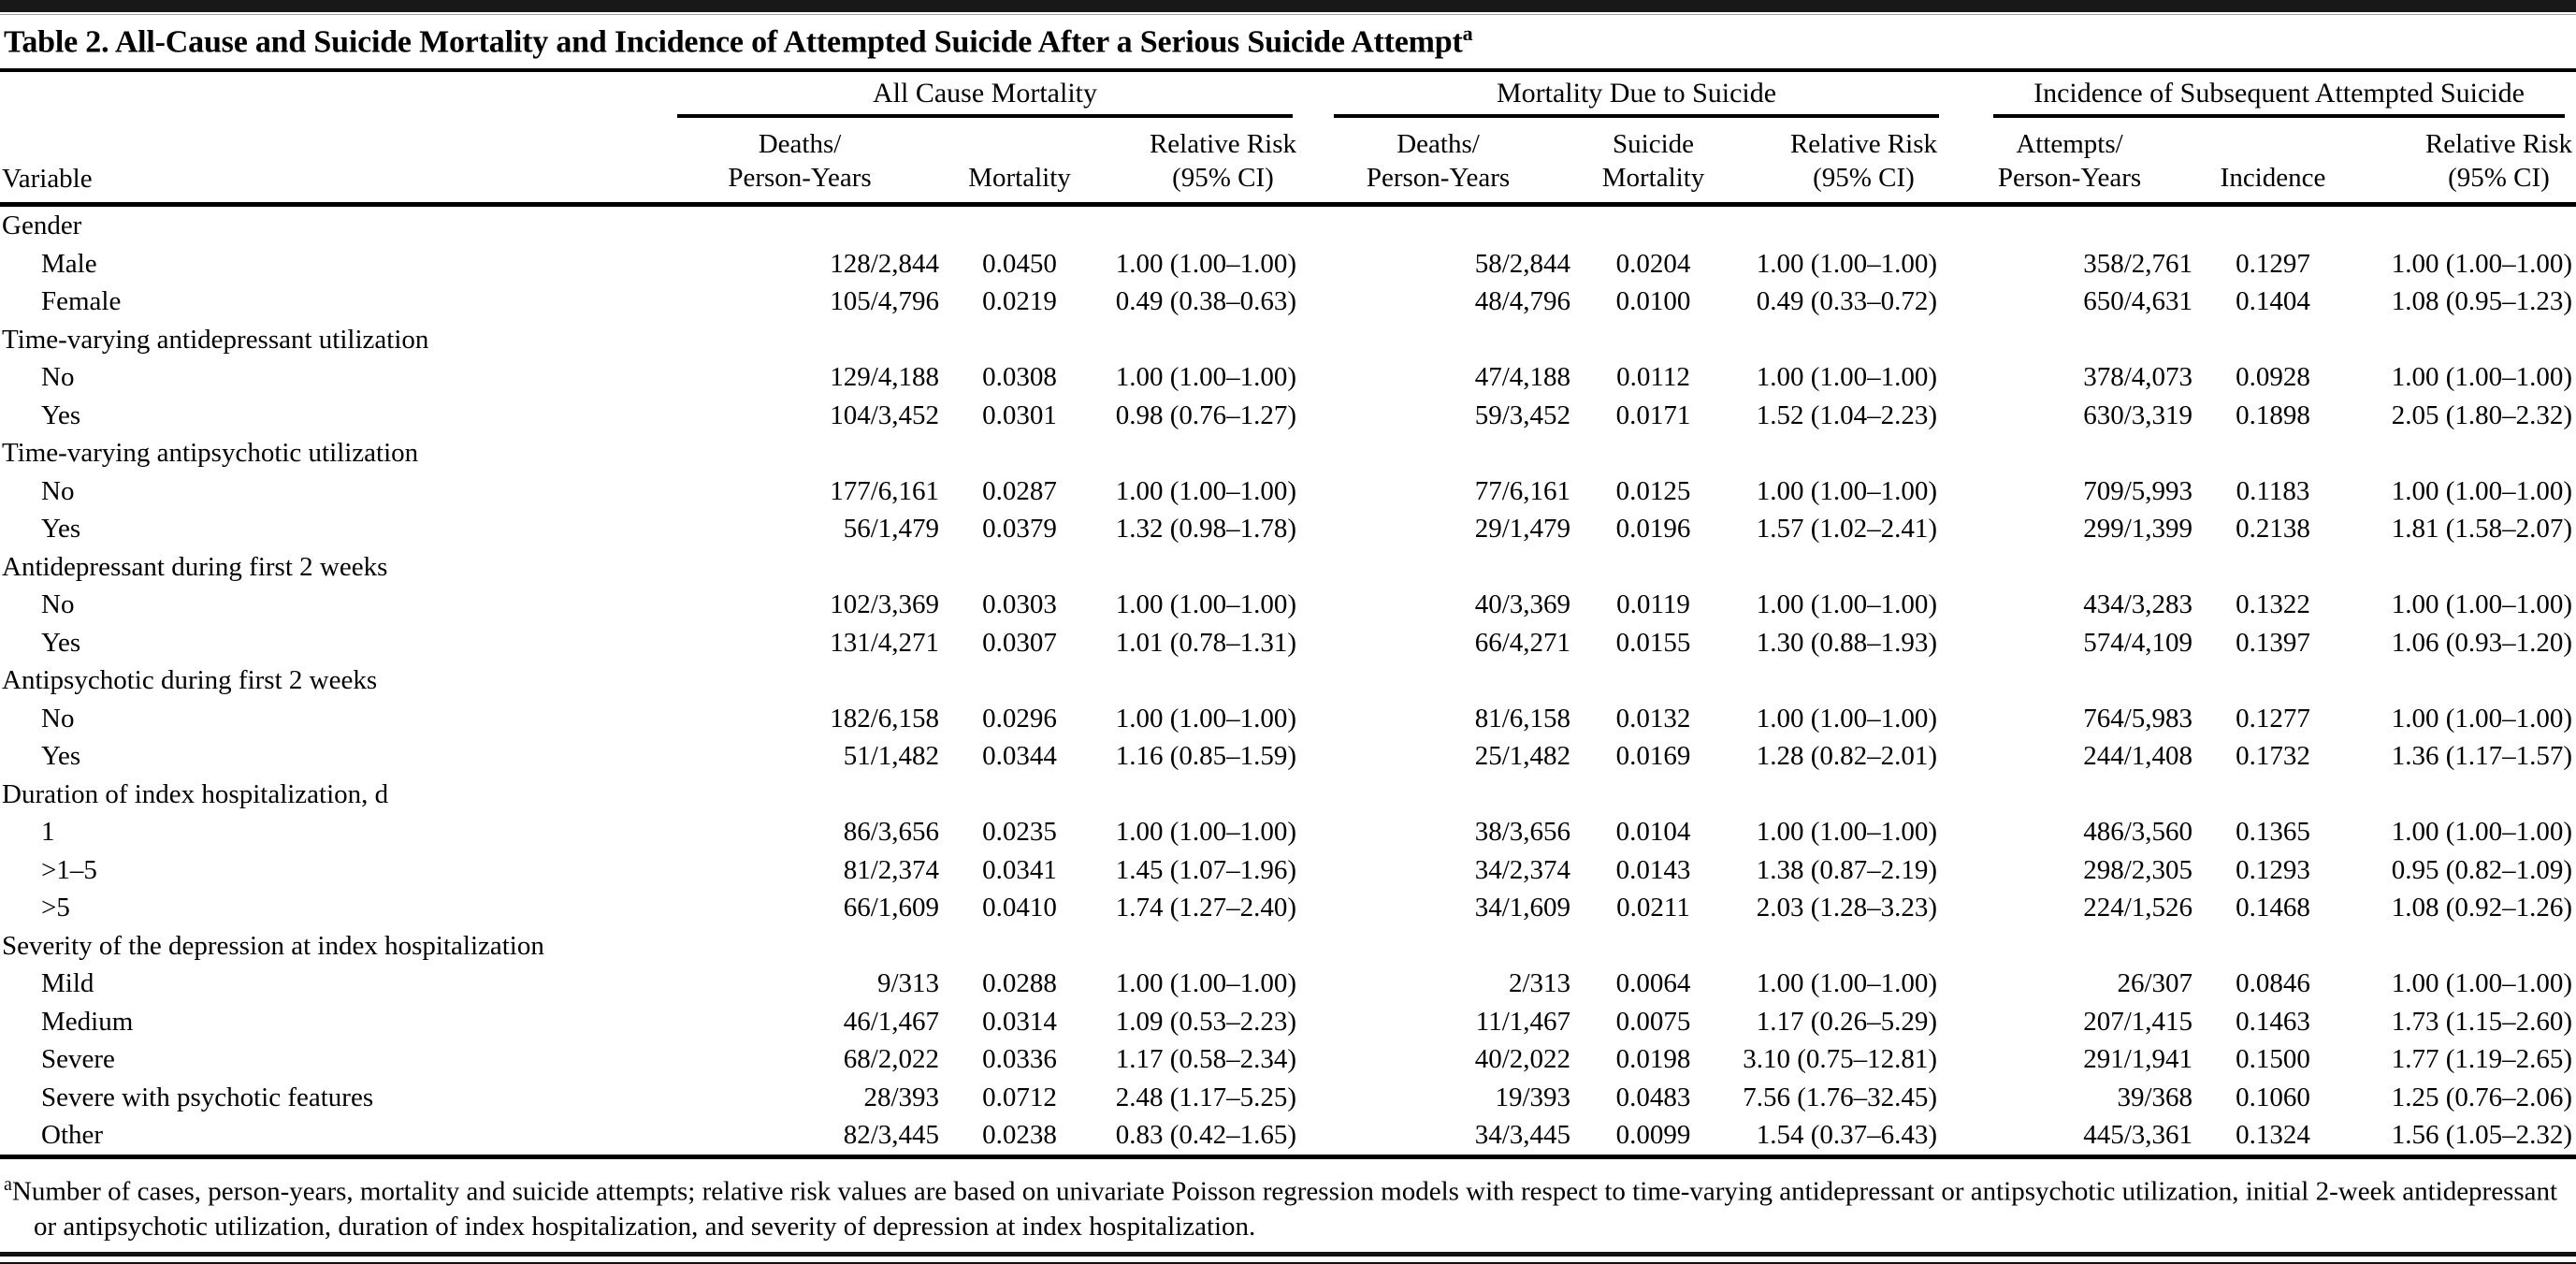 This screenshot has height=1264, width=2576. What do you see at coordinates (2138, 869) in the screenshot?
I see `table-cell: 298/2,305` at bounding box center [2138, 869].